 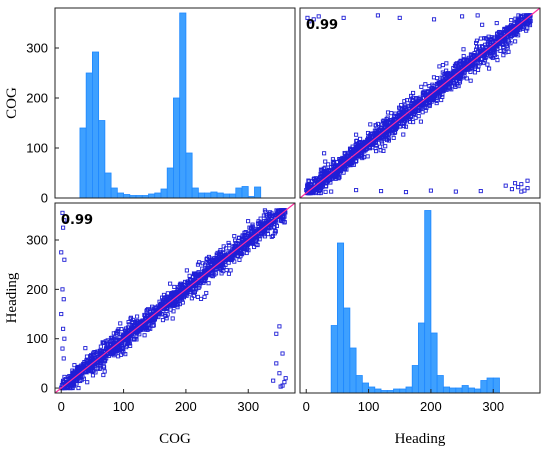 I want to click on cog-heading-correlation-label: 0.99, so click(x=322, y=25).